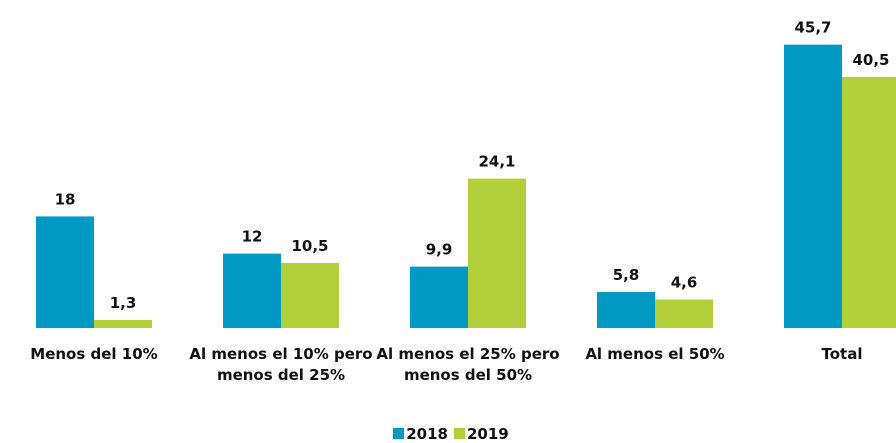 The height and width of the screenshot is (443, 896). Describe the element at coordinates (65, 199) in the screenshot. I see `value-label: 18` at that location.